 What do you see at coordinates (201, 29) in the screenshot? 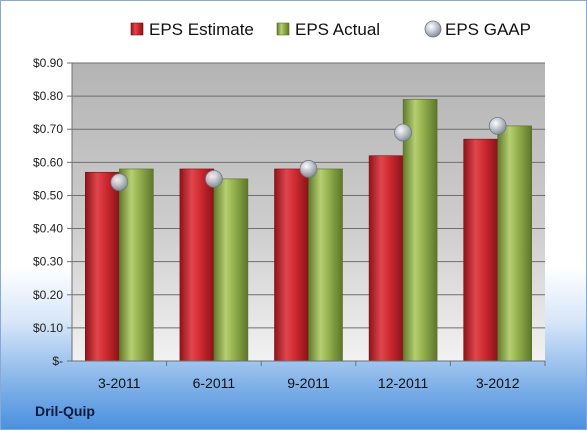
I see `legend-label: EPS Estimate` at bounding box center [201, 29].